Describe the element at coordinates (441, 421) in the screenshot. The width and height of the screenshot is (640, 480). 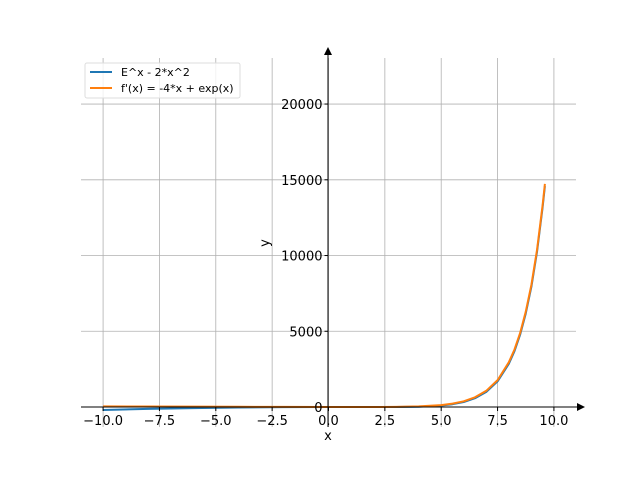
I see `x-tick-label: 5.0` at that location.